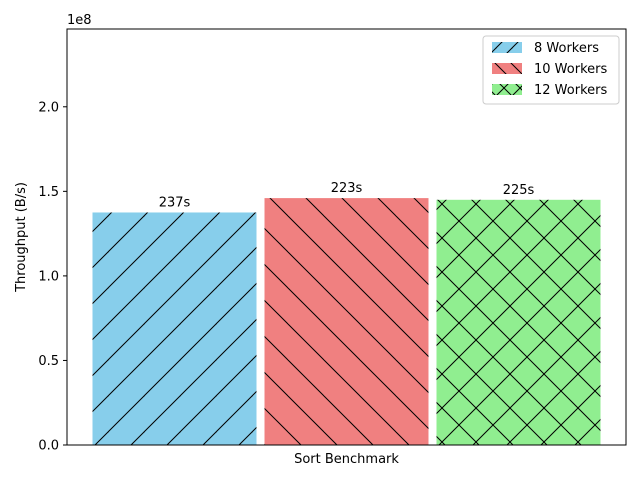  What do you see at coordinates (519, 190) in the screenshot?
I see `bar-value-label: 225s` at bounding box center [519, 190].